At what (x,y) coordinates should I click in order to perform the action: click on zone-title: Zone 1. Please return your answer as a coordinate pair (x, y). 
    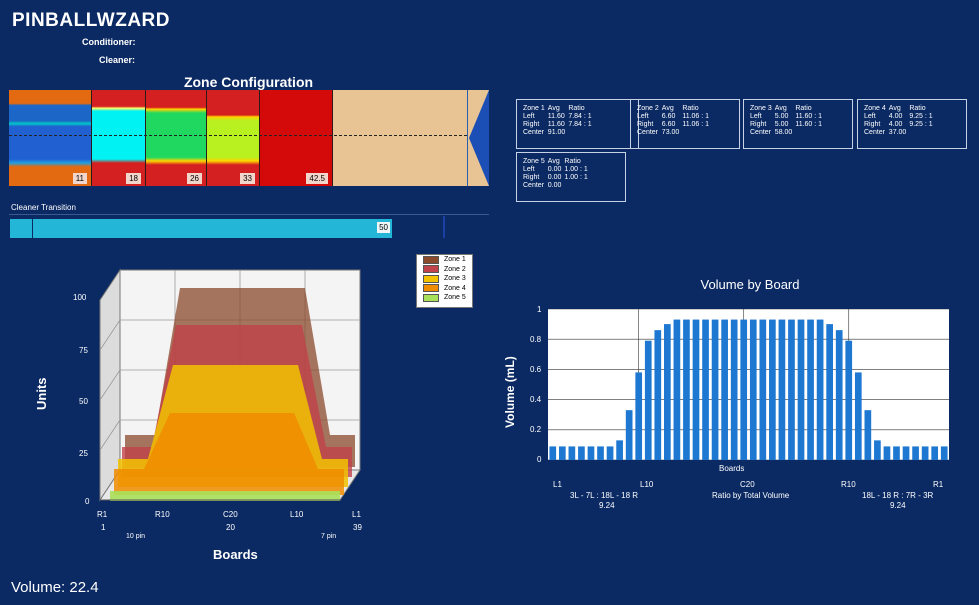
    Looking at the image, I should click on (534, 108).